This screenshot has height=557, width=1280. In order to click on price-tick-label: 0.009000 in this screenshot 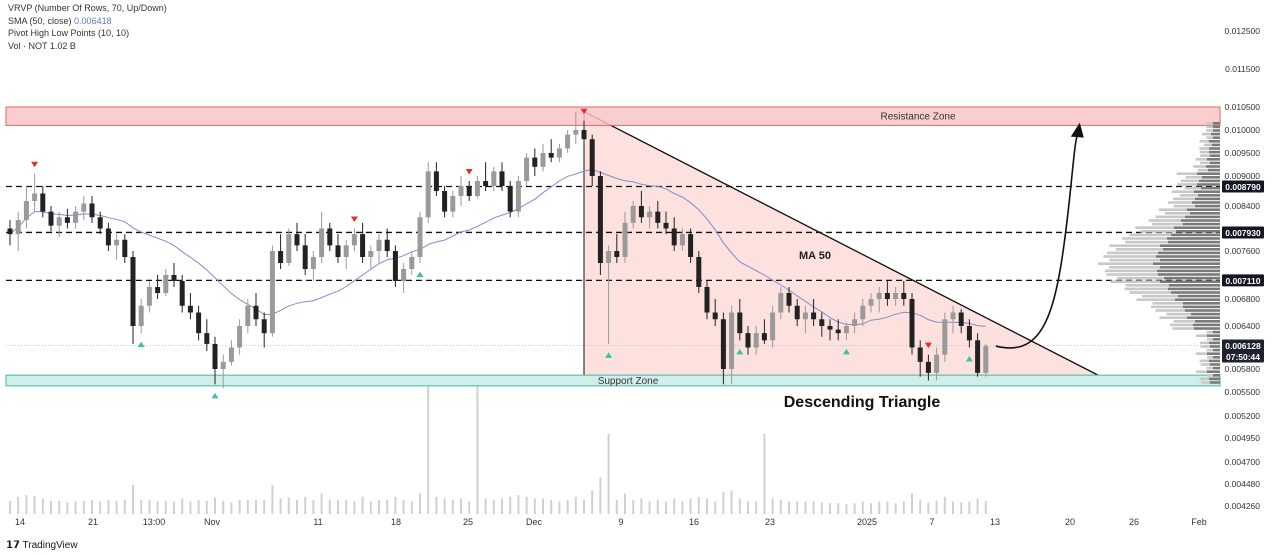, I will do `click(1243, 176)`.